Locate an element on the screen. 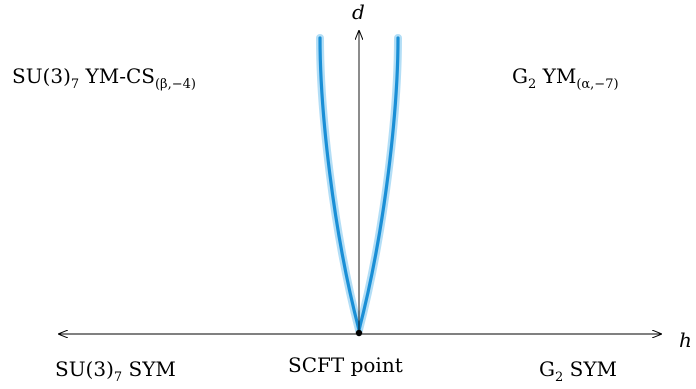 The image size is (696, 389). left-phase-boundary is located at coordinates (339, 184).